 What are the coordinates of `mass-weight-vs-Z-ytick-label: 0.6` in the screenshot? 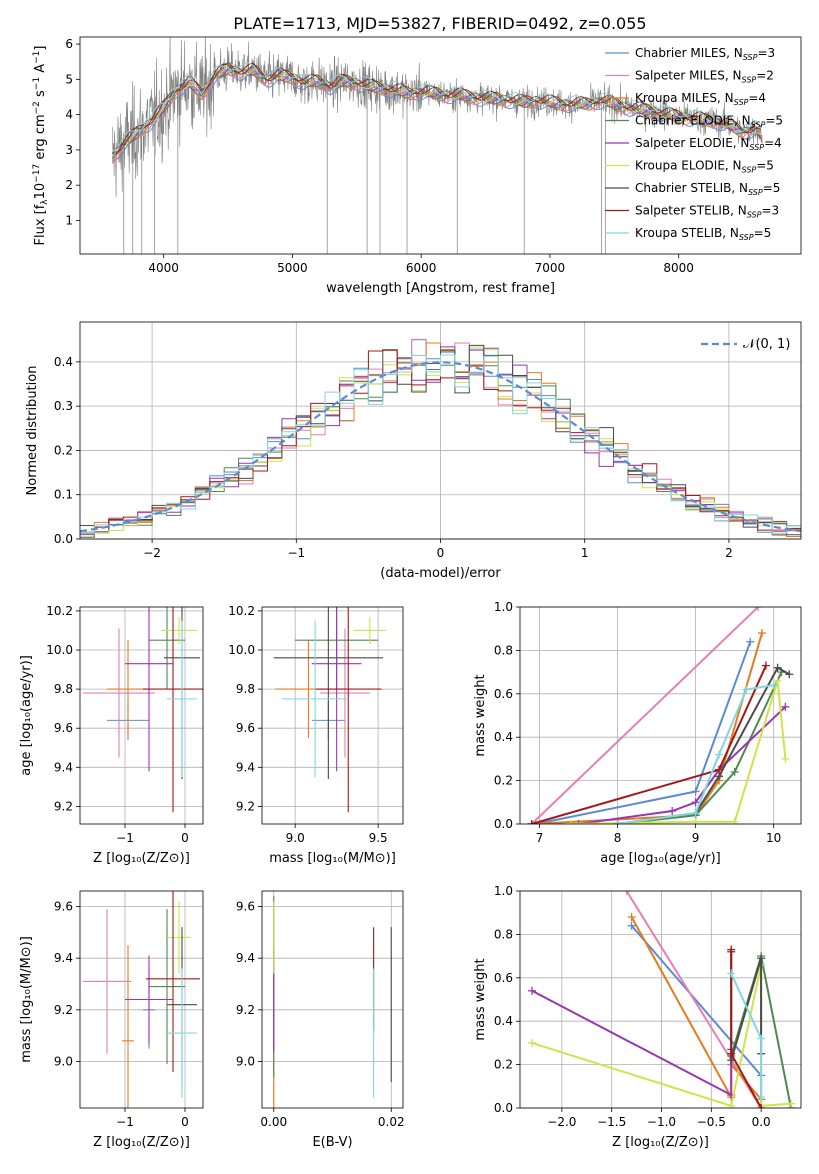 It's located at (503, 978).